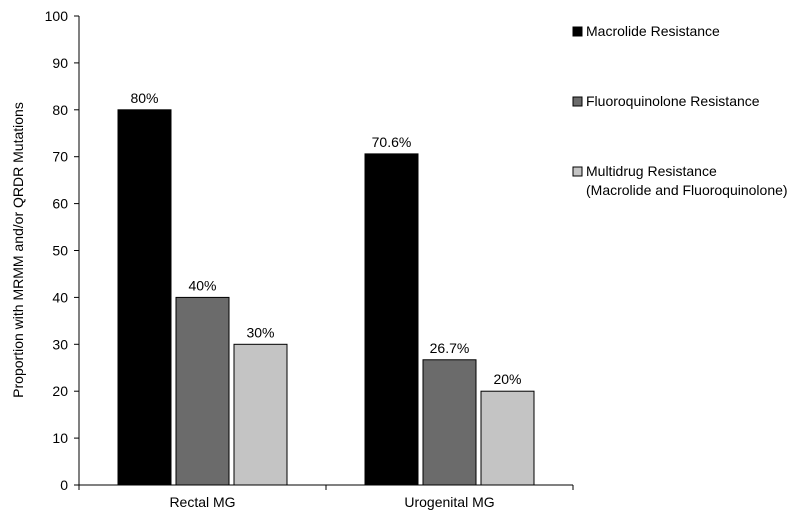  What do you see at coordinates (450, 348) in the screenshot?
I see `bar-value-label: 26.7%` at bounding box center [450, 348].